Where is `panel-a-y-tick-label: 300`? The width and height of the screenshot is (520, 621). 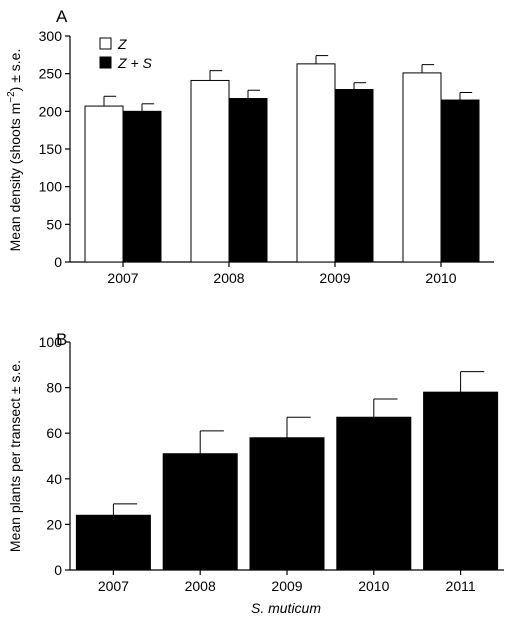
panel-a-y-tick-label: 300 is located at coordinates (51, 36).